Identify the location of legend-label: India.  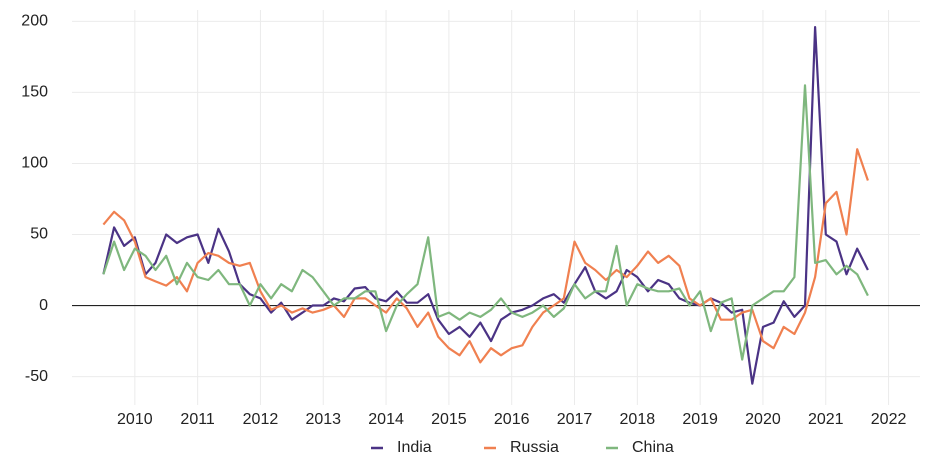
(414, 447).